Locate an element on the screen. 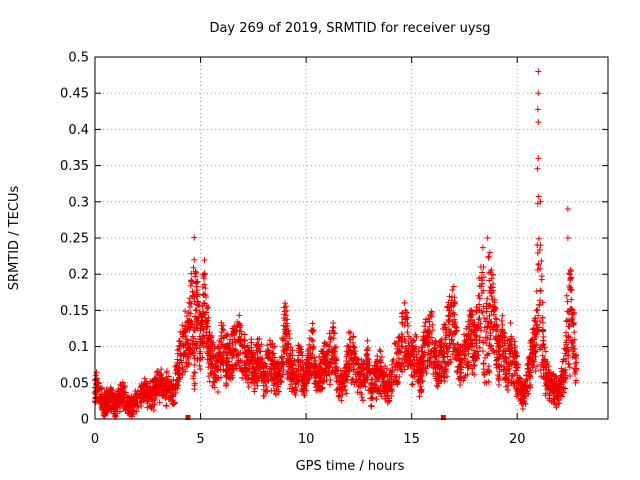 This screenshot has width=640, height=480. y-tick-label: 0.4 is located at coordinates (78, 130).